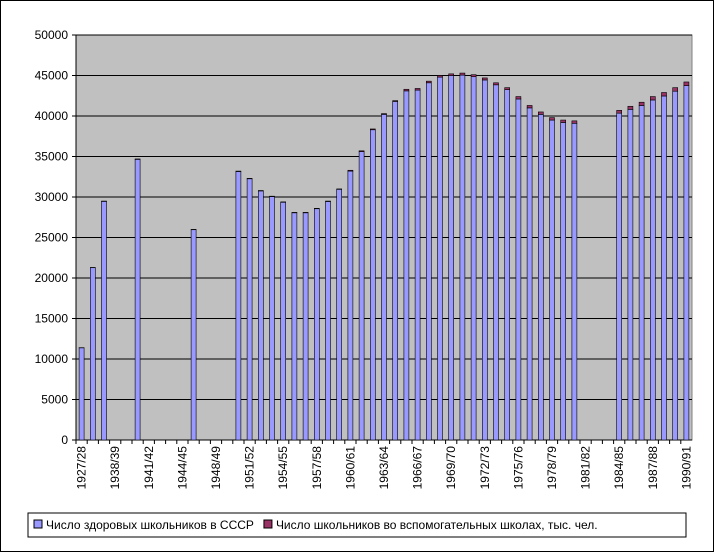 This screenshot has width=714, height=552. I want to click on x-tick-label: 1987/88, so click(653, 468).